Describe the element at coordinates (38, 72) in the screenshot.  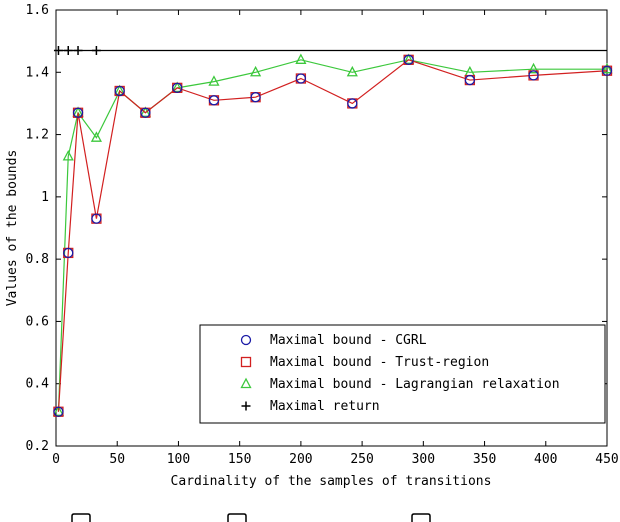
I see `y-tick-label: 1.4` at that location.